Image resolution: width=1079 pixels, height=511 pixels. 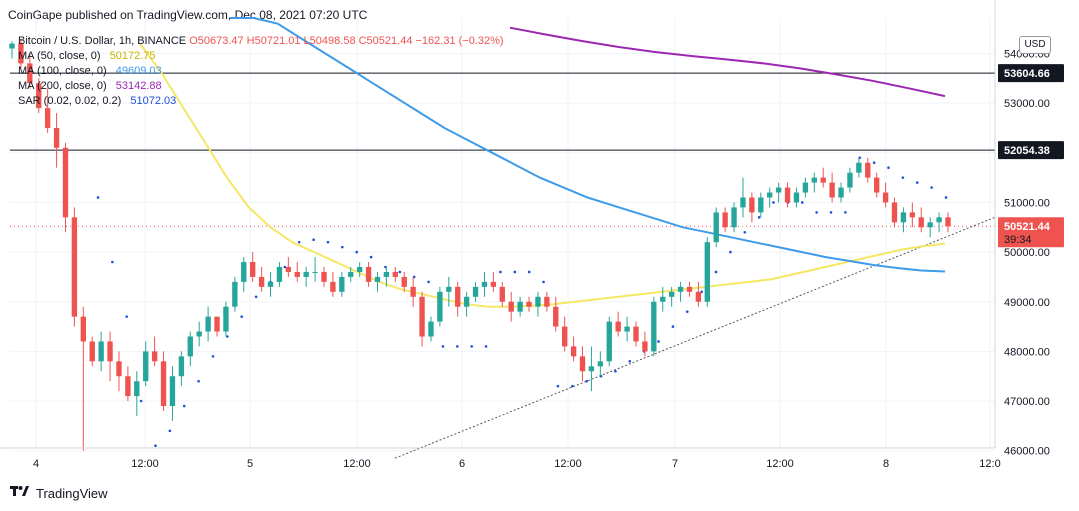 I want to click on current-price-label-box, so click(x=1031, y=232).